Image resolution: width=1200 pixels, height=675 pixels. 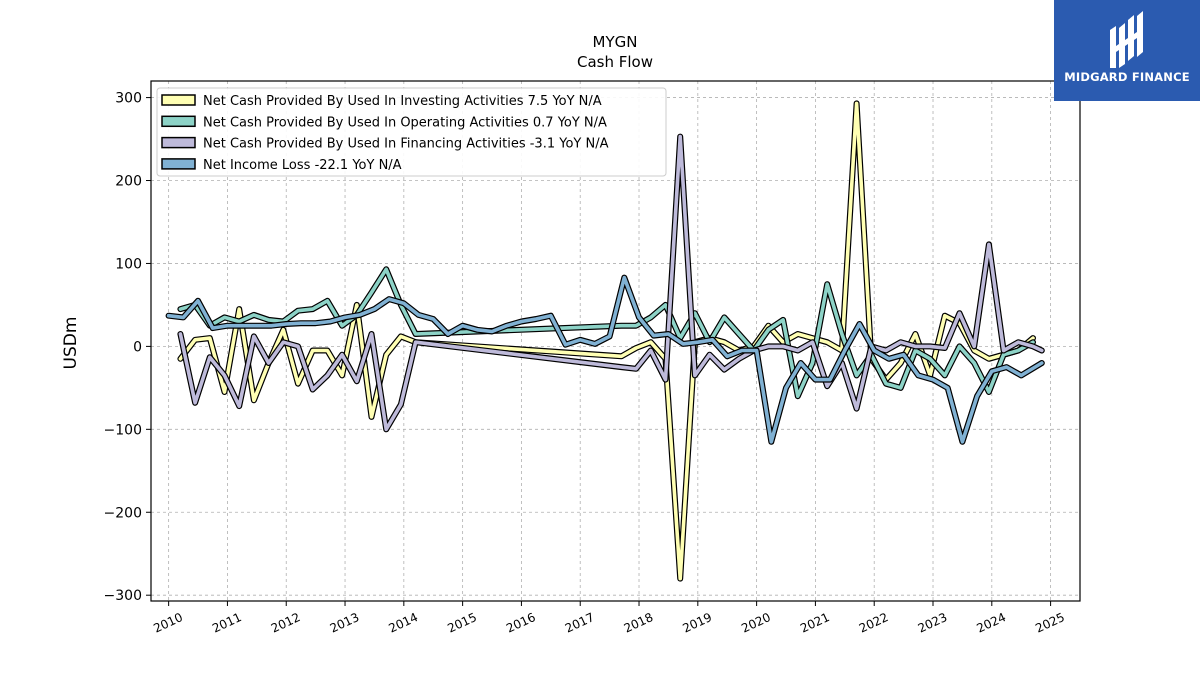 I want to click on y-axis-ticks: −300 −200 −100 0 100 200 300, so click(x=127, y=347).